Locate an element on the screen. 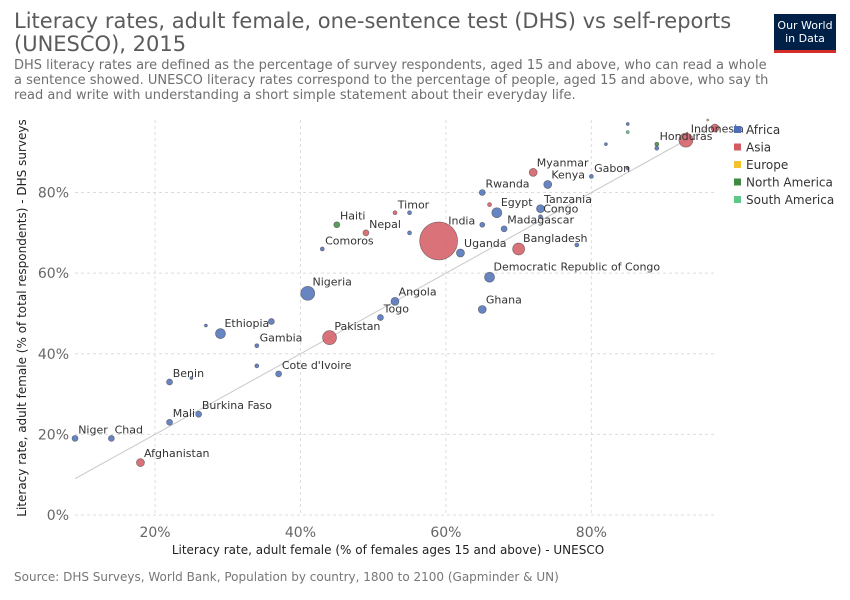  data-point-democratic-republic-of-congo is located at coordinates (489, 277).